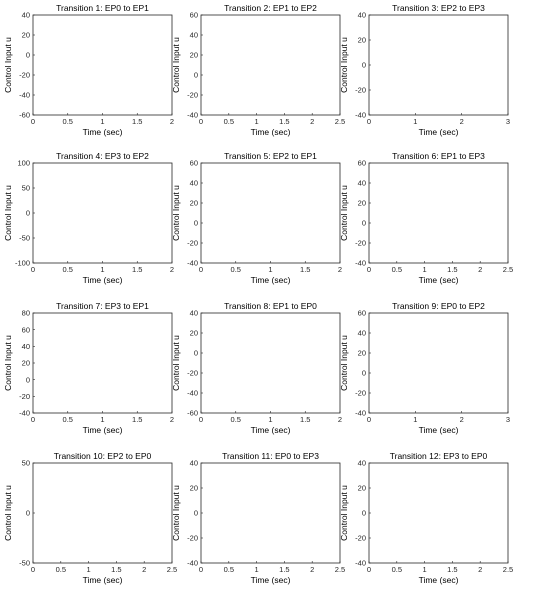  Describe the element at coordinates (23, 163) in the screenshot. I see `y-tick-label: 100` at that location.